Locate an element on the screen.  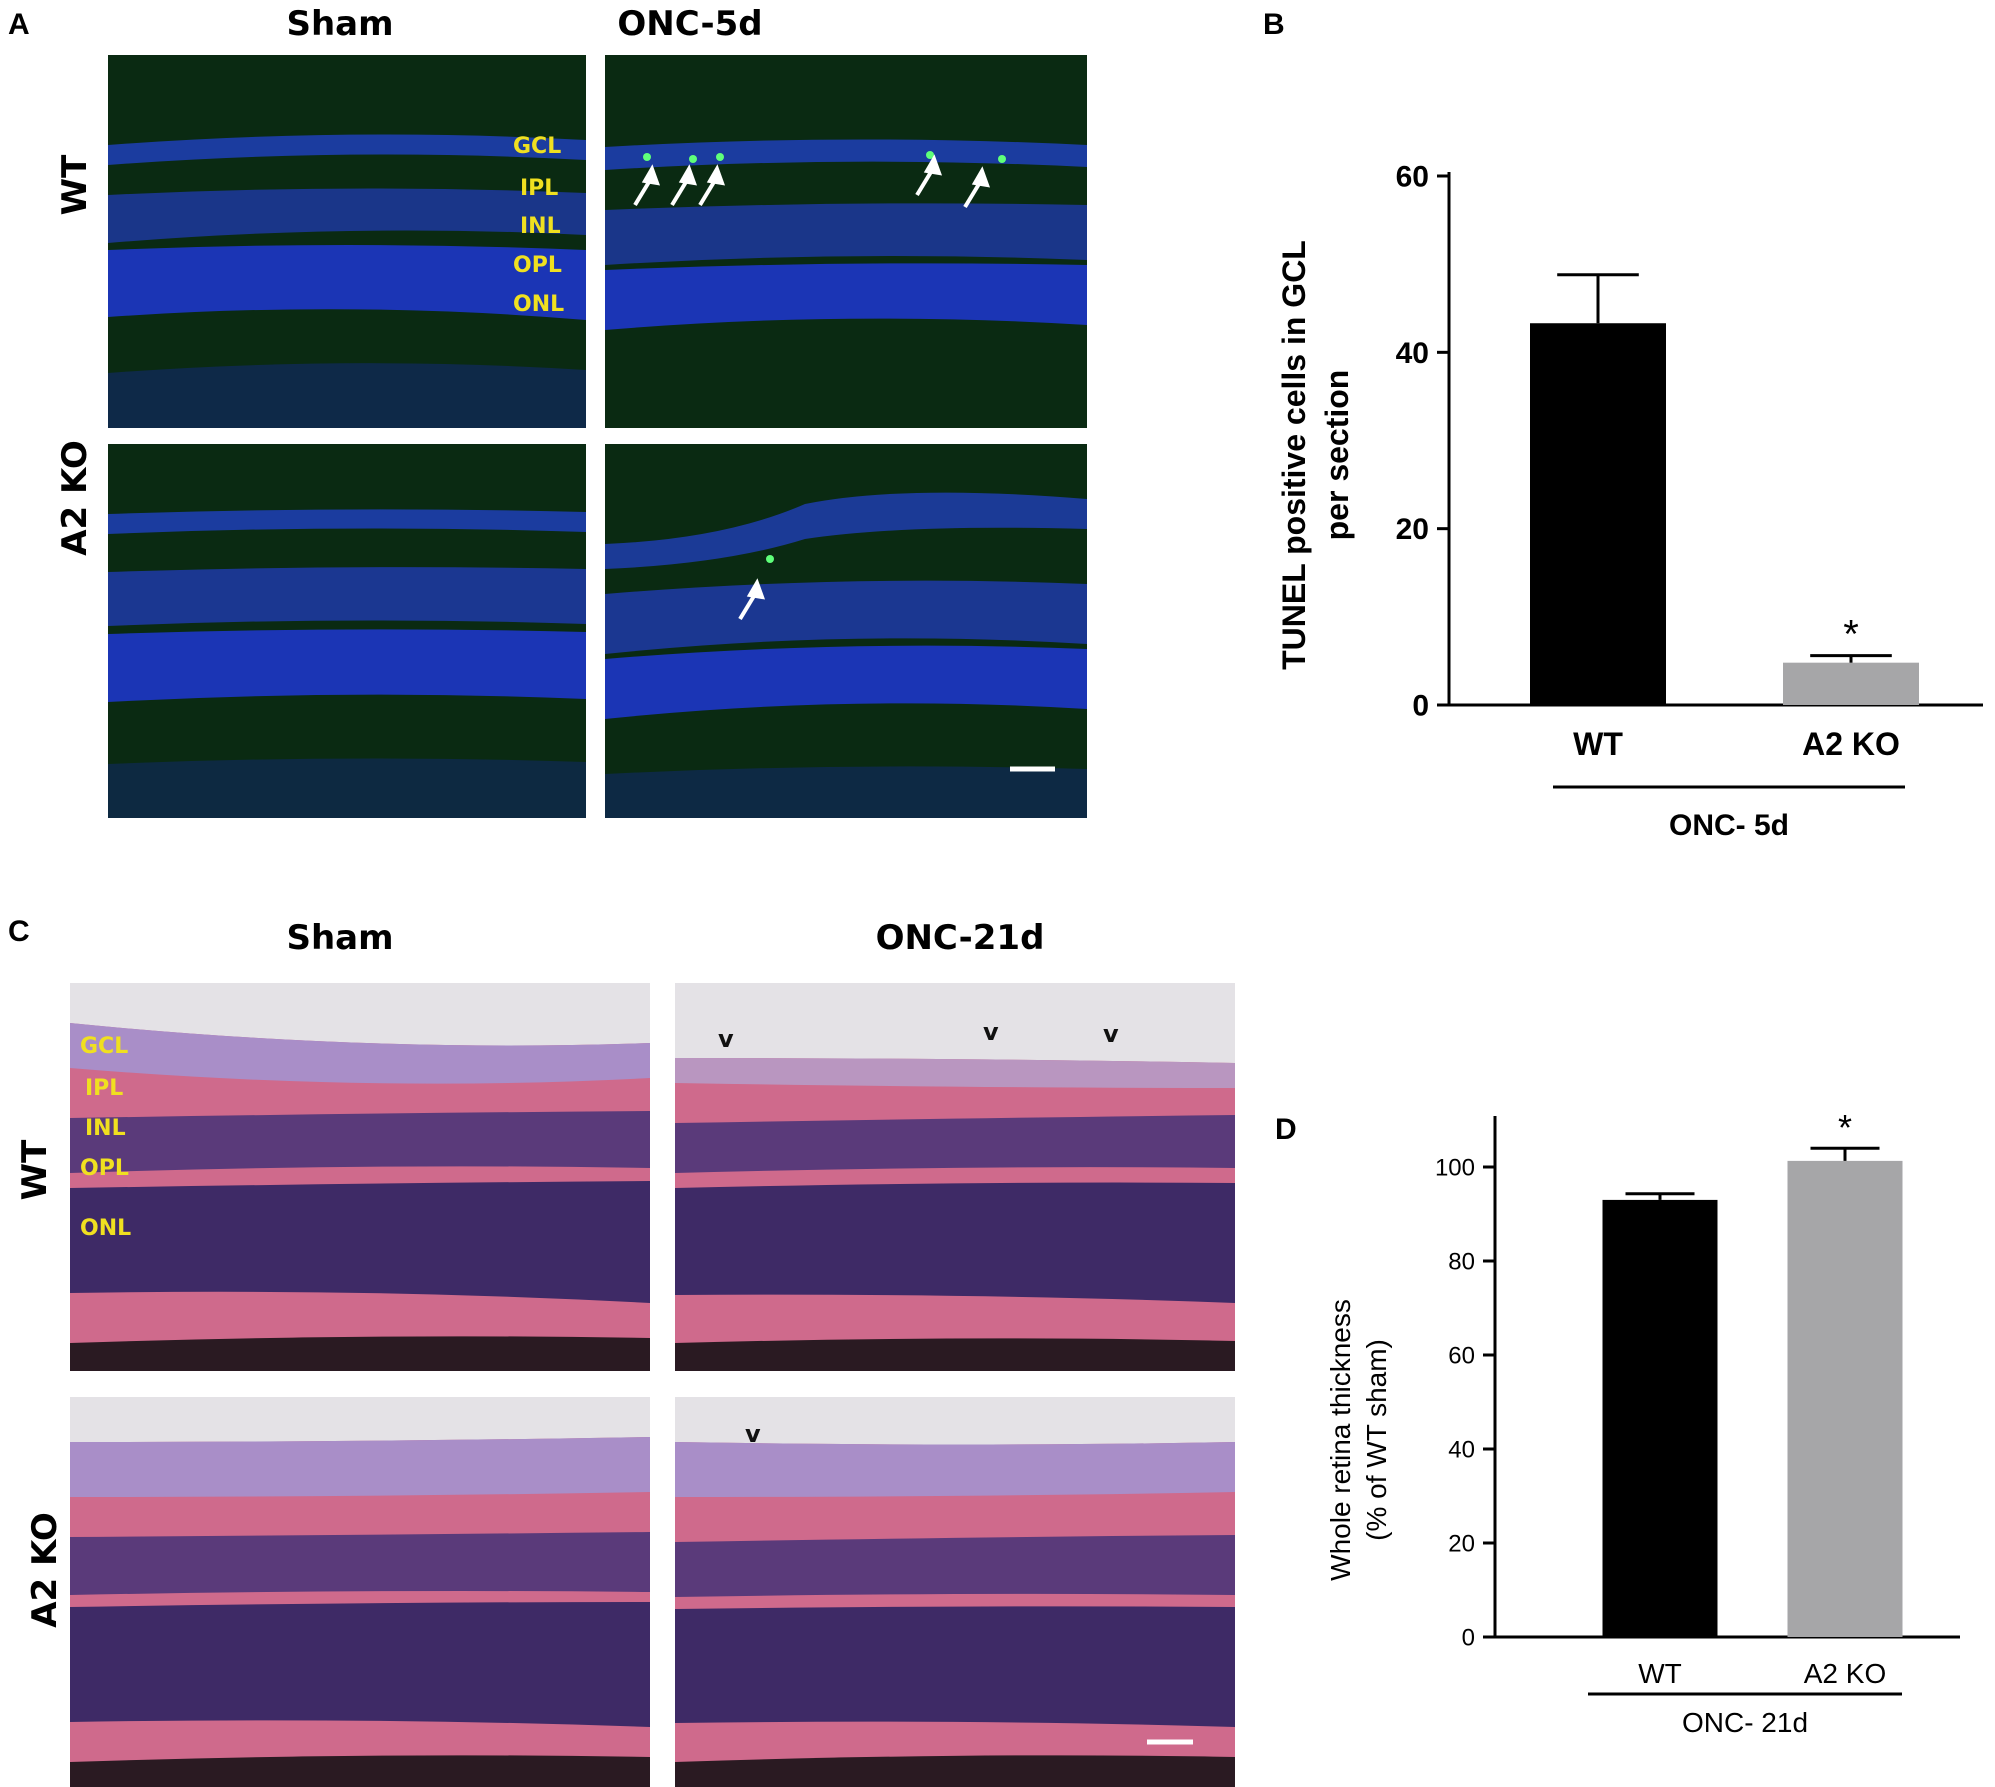
panel-b-letter: B is located at coordinates (1274, 24).